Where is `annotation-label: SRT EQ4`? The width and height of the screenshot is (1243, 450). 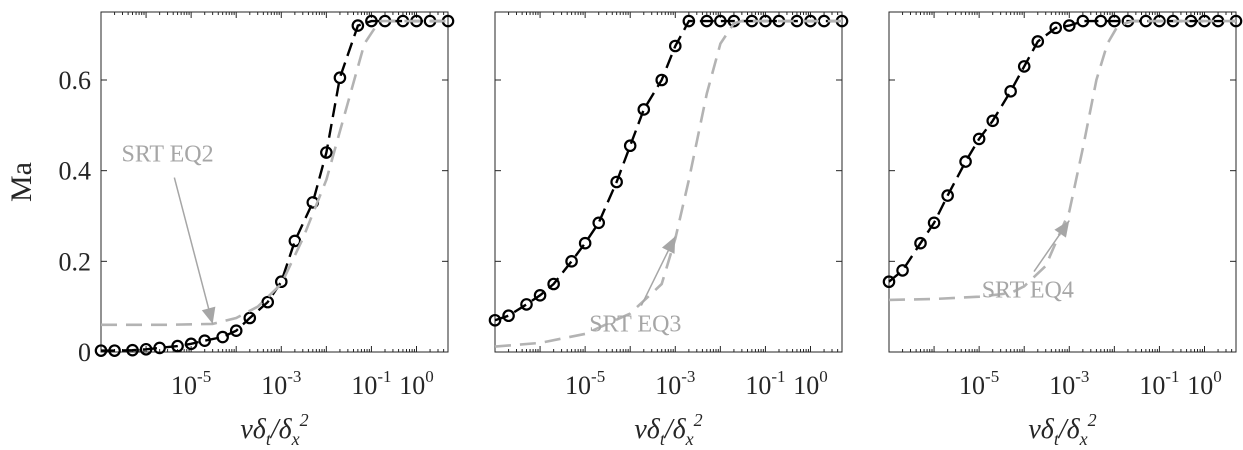
annotation-label: SRT EQ4 is located at coordinates (1028, 291).